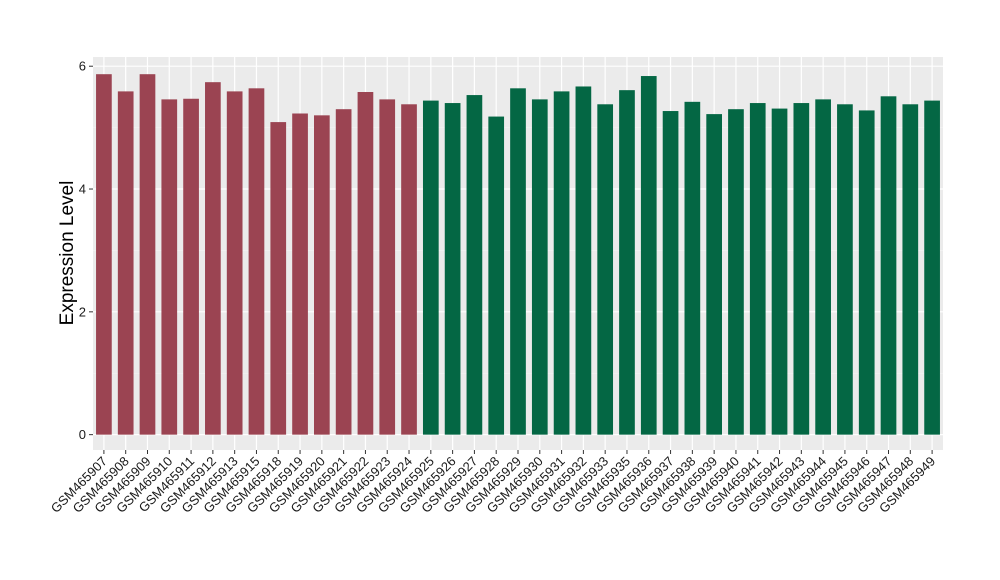 Image resolution: width=1000 pixels, height=580 pixels. Describe the element at coordinates (67, 253) in the screenshot. I see `y-axis-title: Expression Level` at that location.